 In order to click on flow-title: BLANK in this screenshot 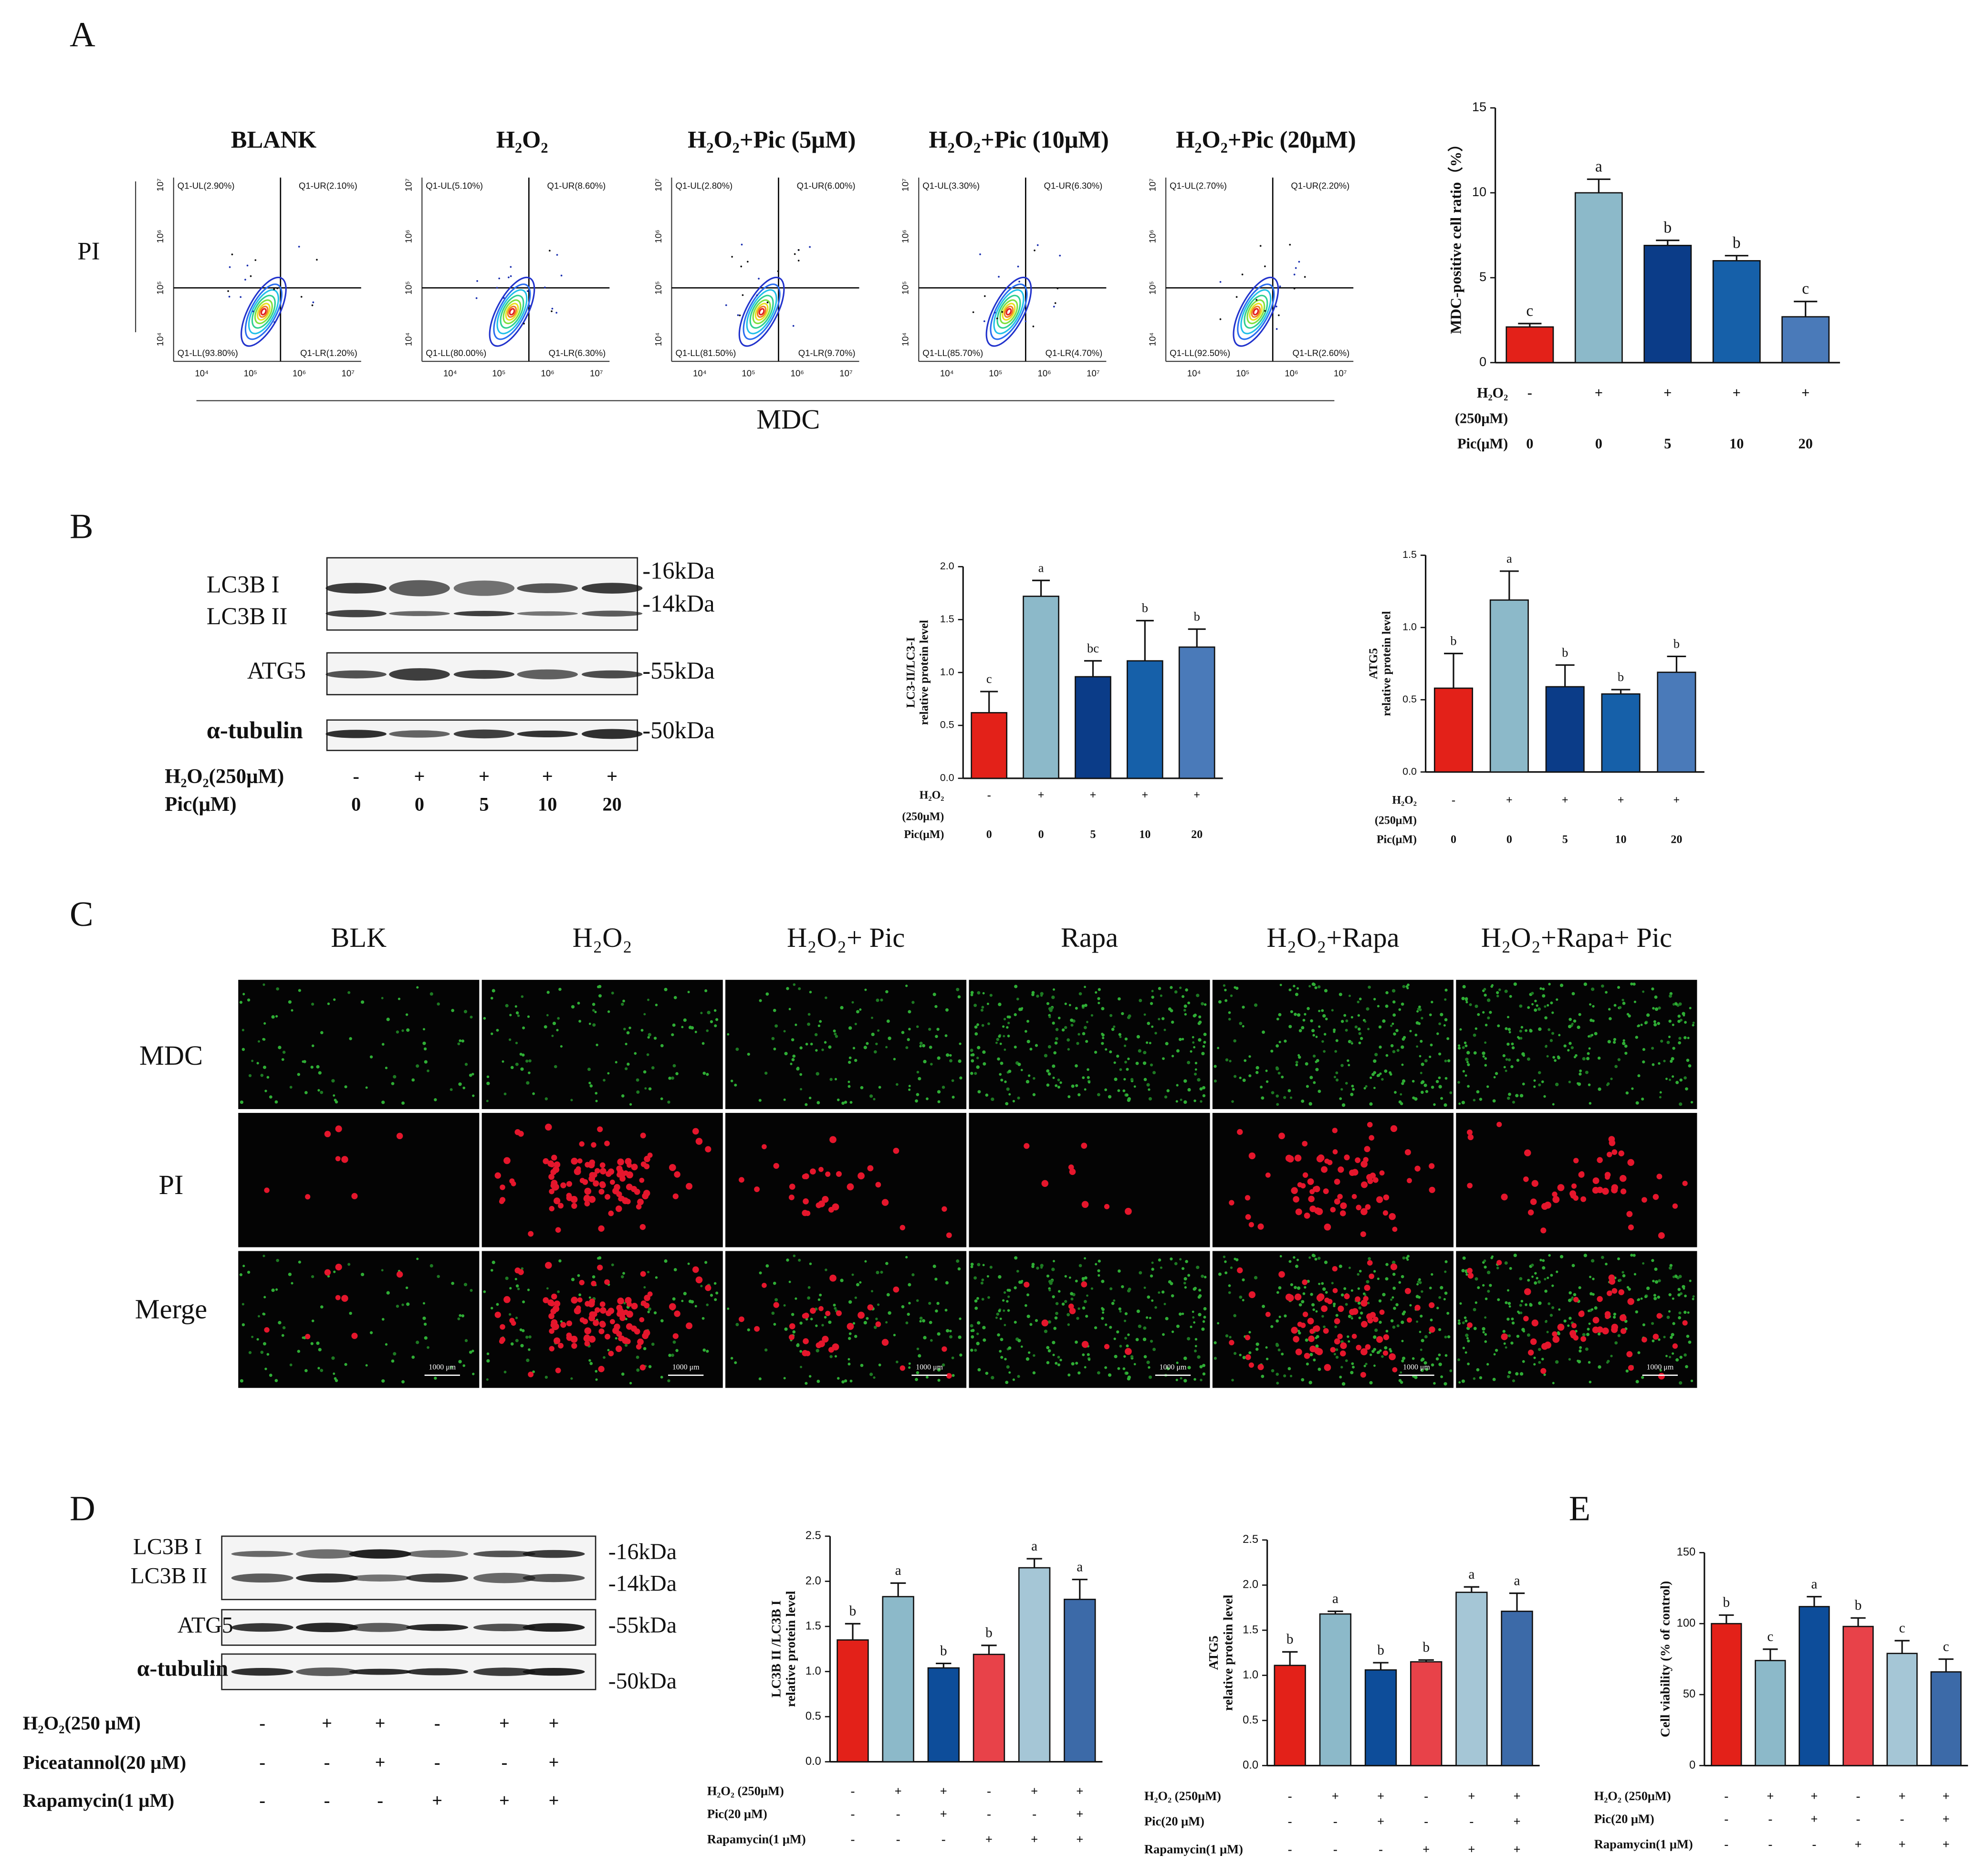, I will do `click(273, 139)`.